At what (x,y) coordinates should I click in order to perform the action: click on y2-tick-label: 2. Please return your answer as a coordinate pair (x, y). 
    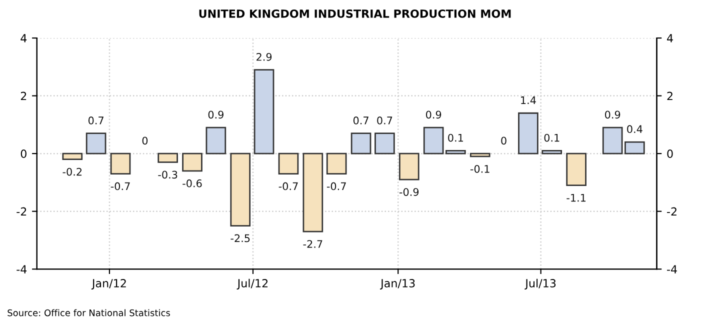
    Looking at the image, I should click on (669, 96).